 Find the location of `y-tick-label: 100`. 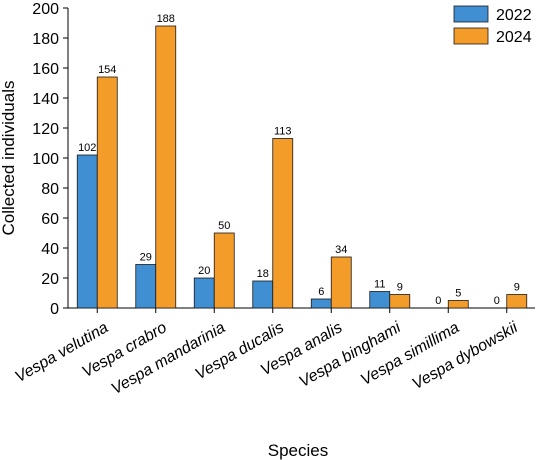

y-tick-label: 100 is located at coordinates (45, 159).